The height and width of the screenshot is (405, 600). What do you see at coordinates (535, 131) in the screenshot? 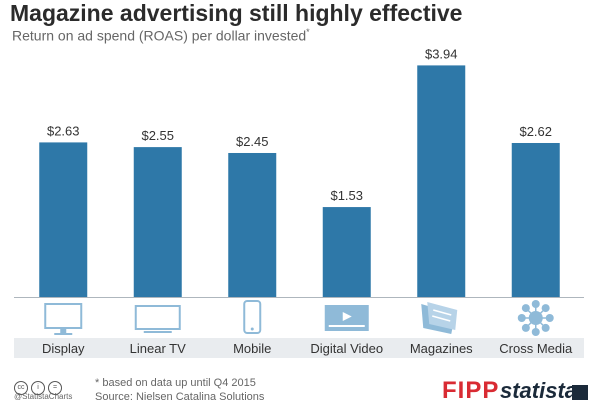
I see `bar-value-label: $2.62` at bounding box center [535, 131].